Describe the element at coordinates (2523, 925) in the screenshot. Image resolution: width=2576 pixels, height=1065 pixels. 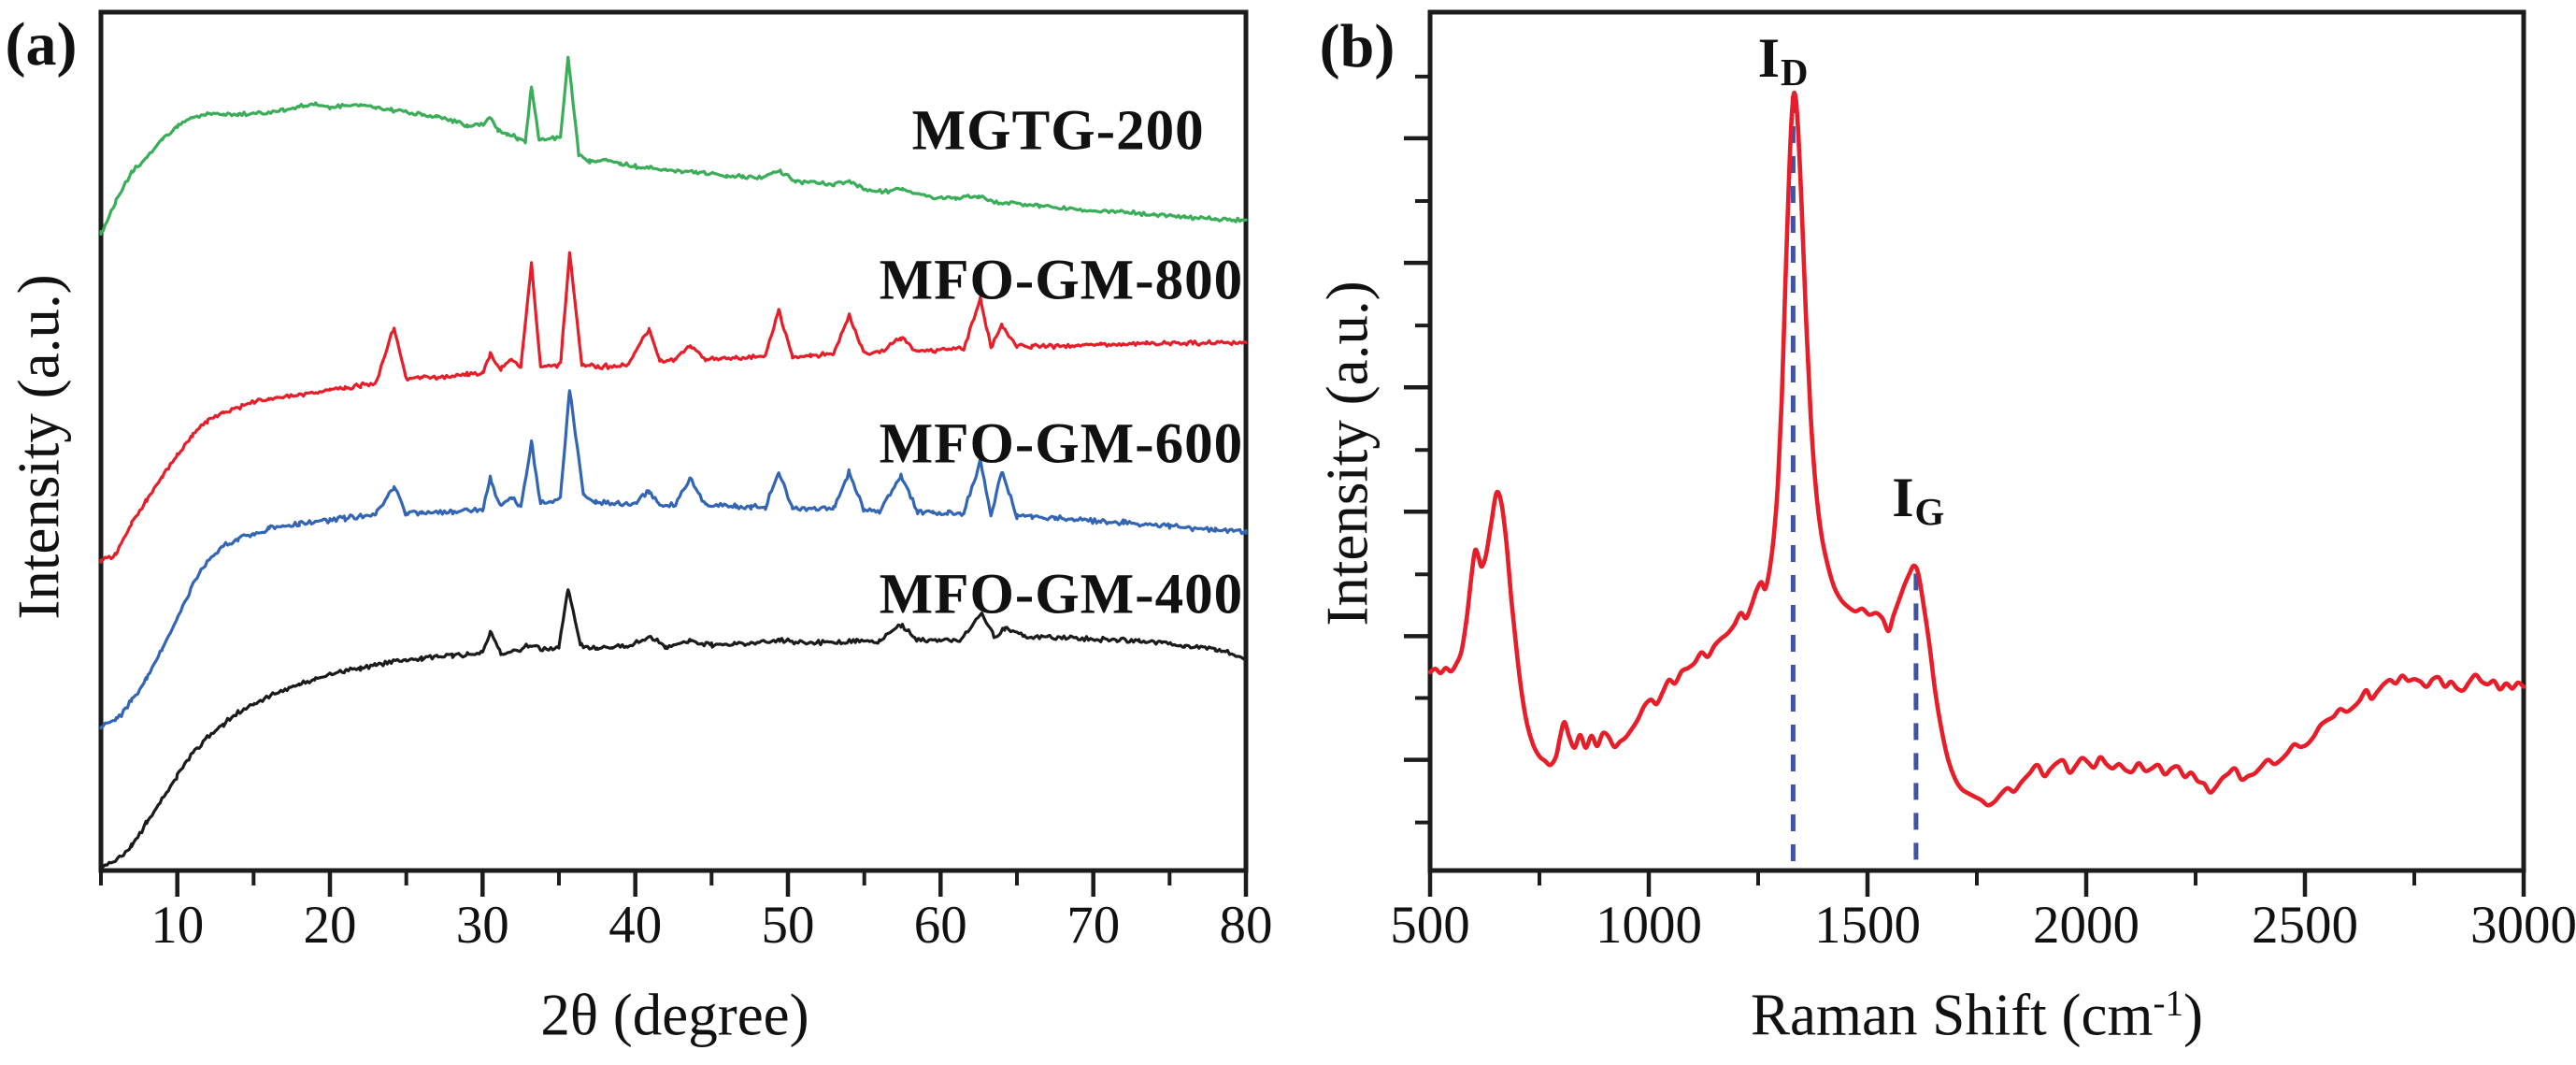
I see `raman-x-tick-label: 3000` at that location.